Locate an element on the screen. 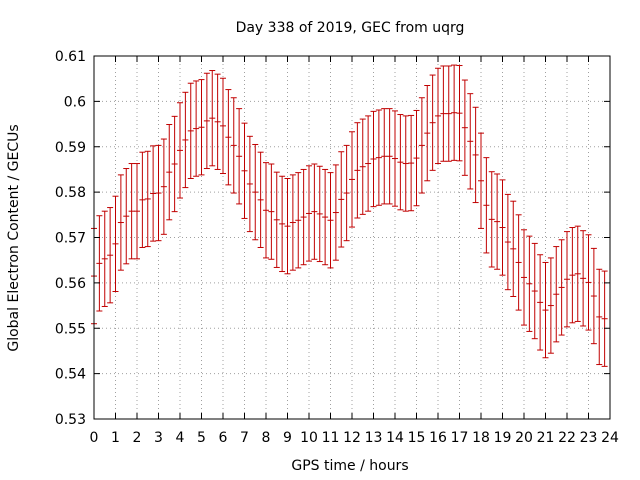 This screenshot has width=640, height=480. x-axis-label: GPS time / hours is located at coordinates (349, 466).